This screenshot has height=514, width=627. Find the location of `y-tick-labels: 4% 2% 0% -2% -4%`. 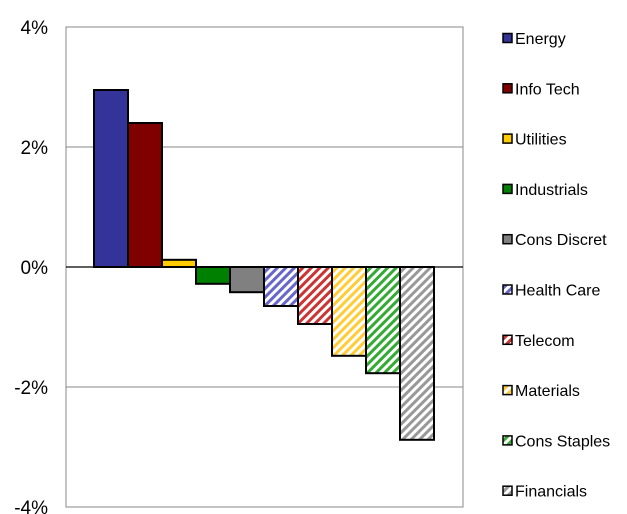

y-tick-labels: 4% 2% 0% -2% -4% is located at coordinates (31, 266).